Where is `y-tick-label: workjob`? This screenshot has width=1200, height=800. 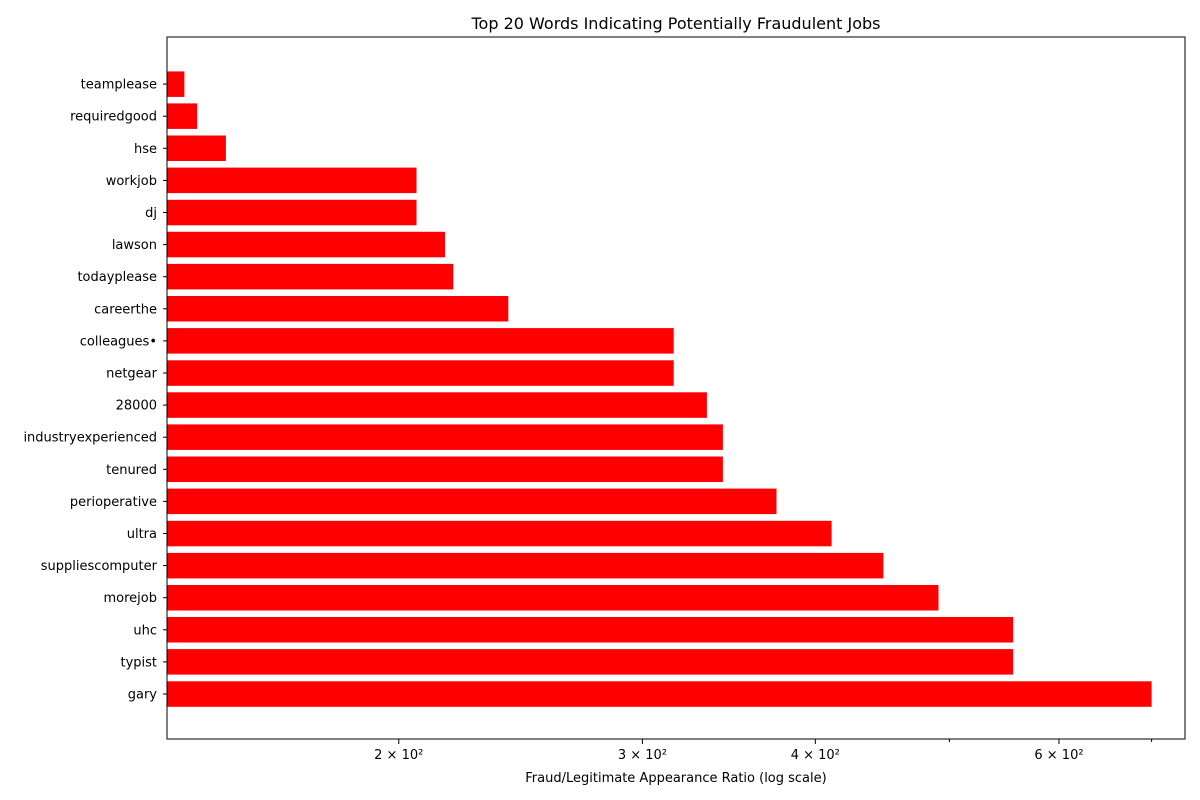
y-tick-label: workjob is located at coordinates (131, 181).